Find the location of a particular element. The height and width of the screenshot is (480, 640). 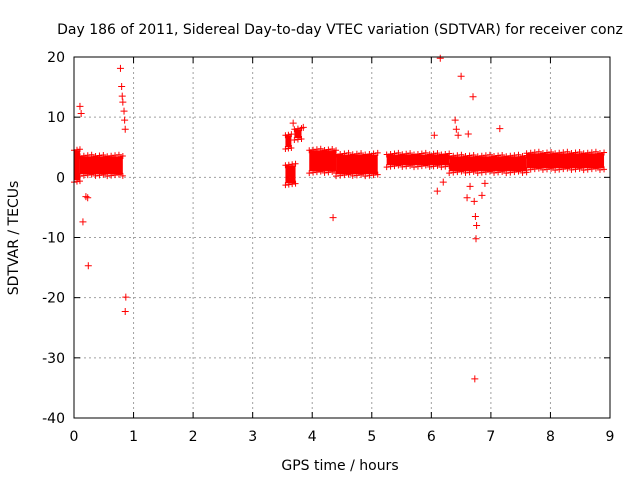

y-tick-label: 10 is located at coordinates (56, 118).